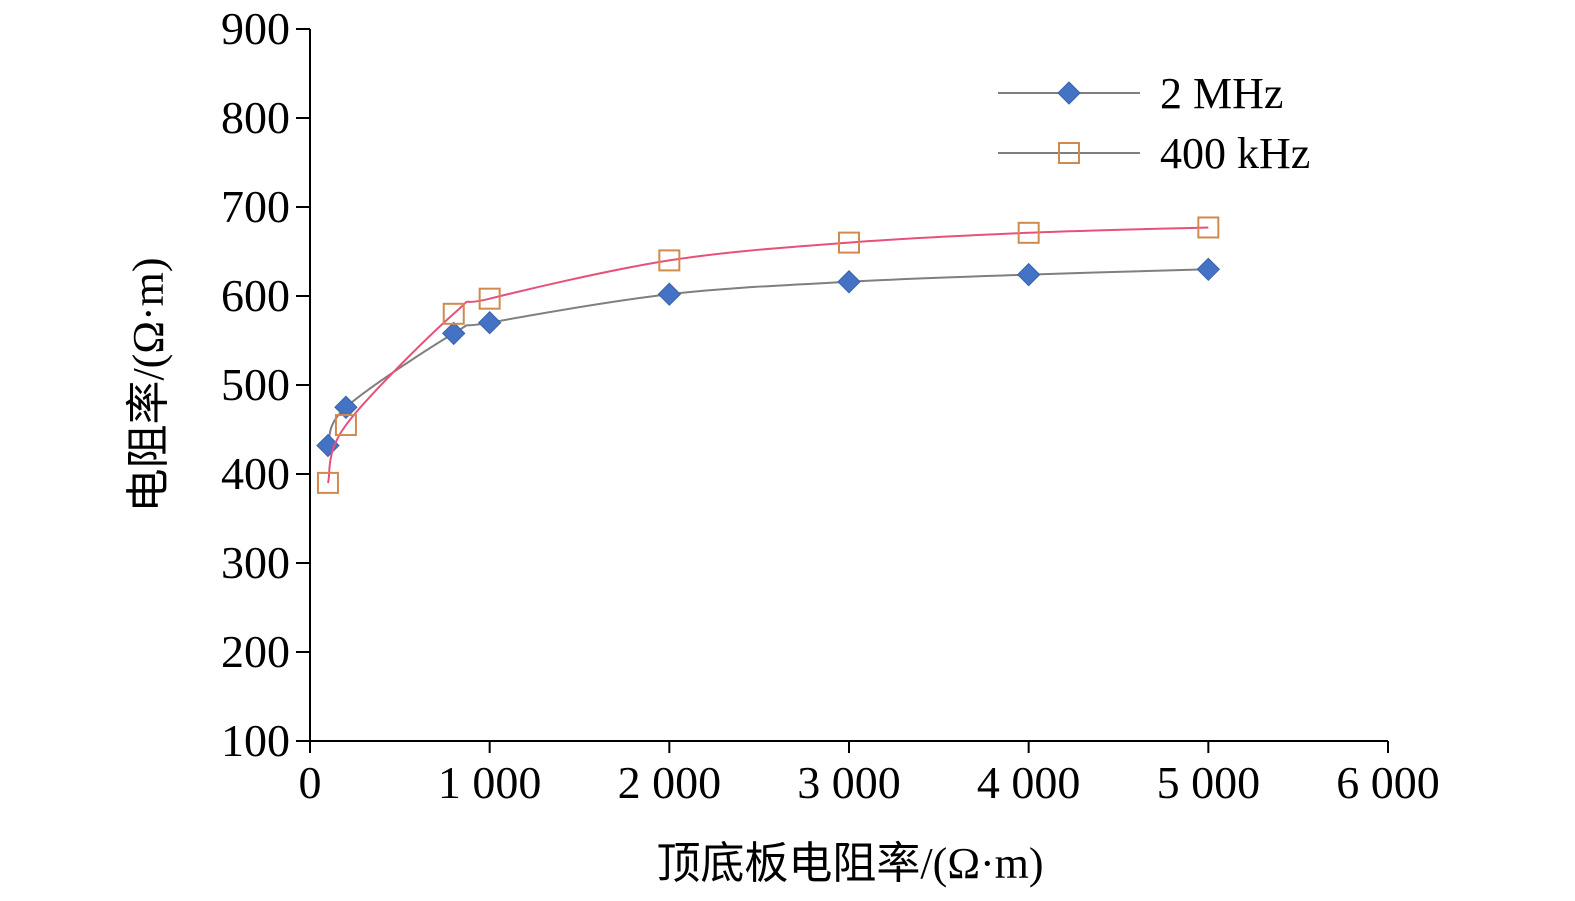  Describe the element at coordinates (1388, 782) in the screenshot. I see `x-tick-label: 6 000` at that location.